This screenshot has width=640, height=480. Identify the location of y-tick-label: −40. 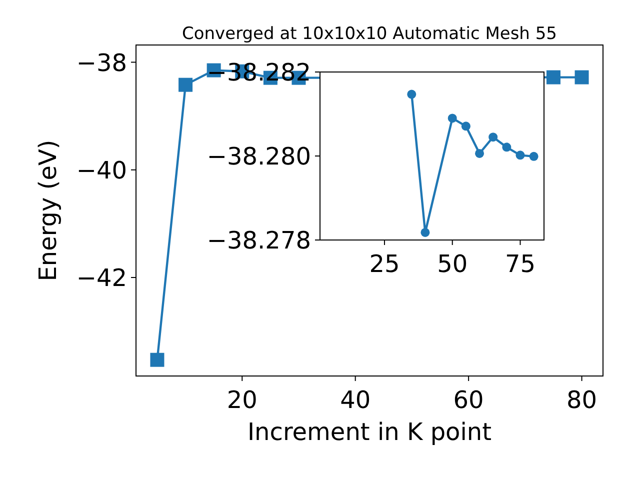
(101, 170).